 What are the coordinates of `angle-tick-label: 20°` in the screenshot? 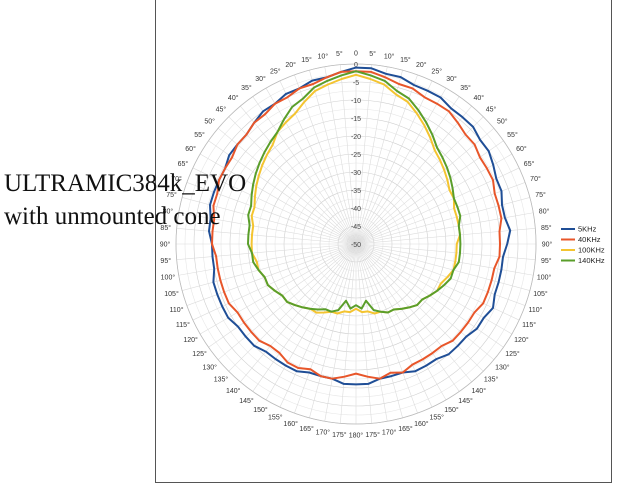 It's located at (421, 65).